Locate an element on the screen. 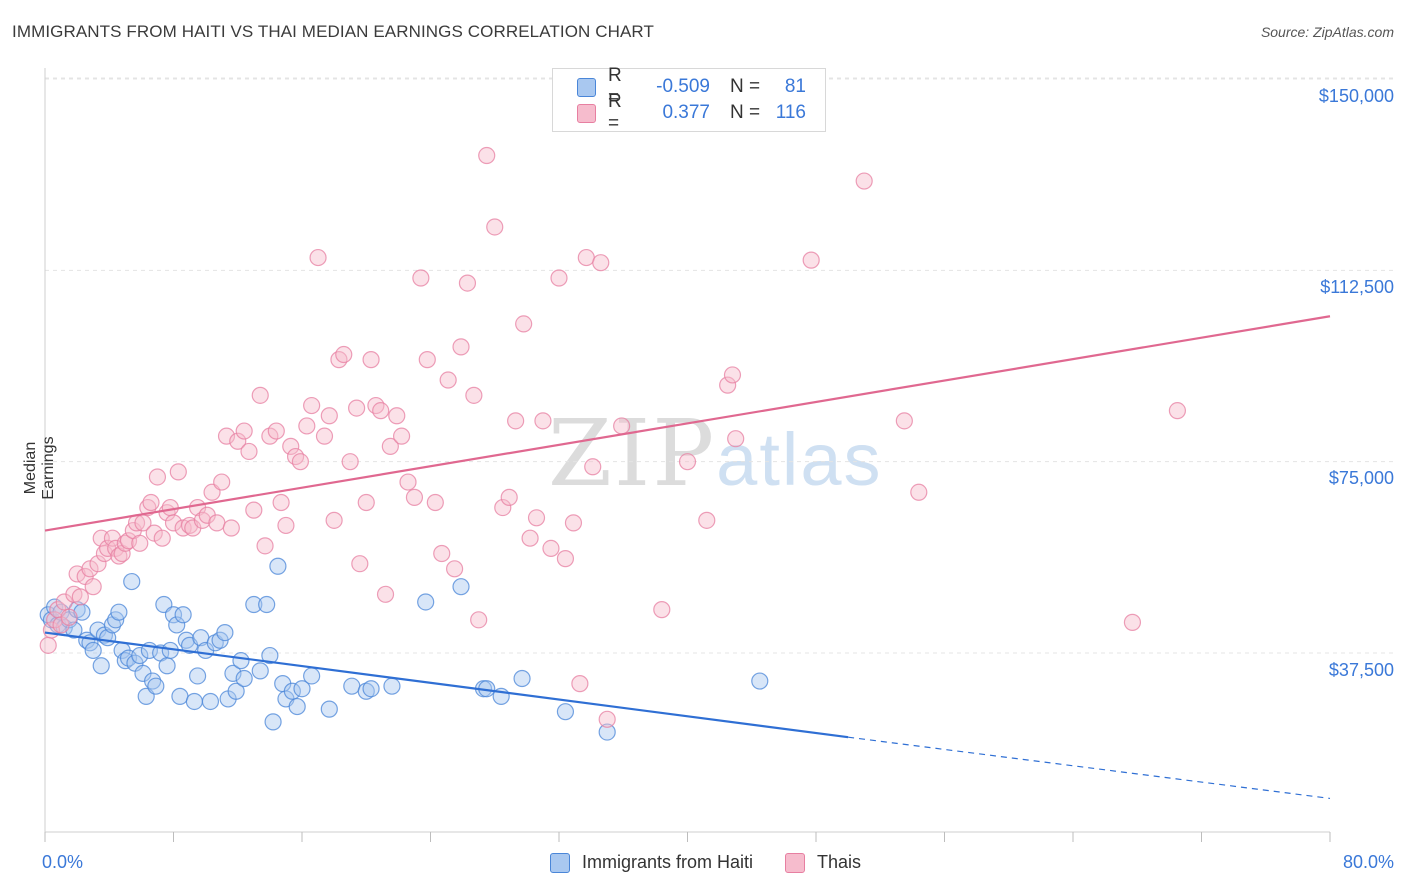  x-axis-max-label: 80.0% is located at coordinates (1368, 862).